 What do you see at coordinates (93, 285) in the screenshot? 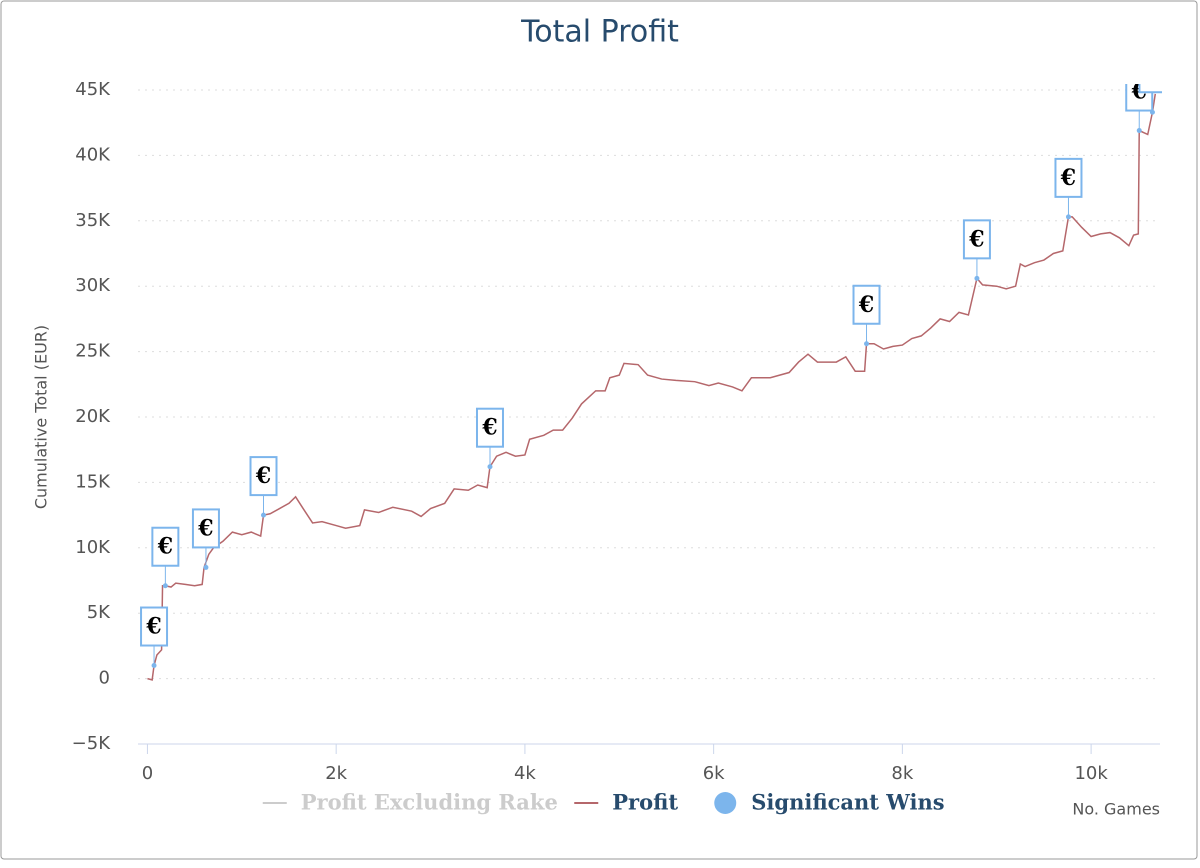
I see `y-tick-label: 30K` at bounding box center [93, 285].